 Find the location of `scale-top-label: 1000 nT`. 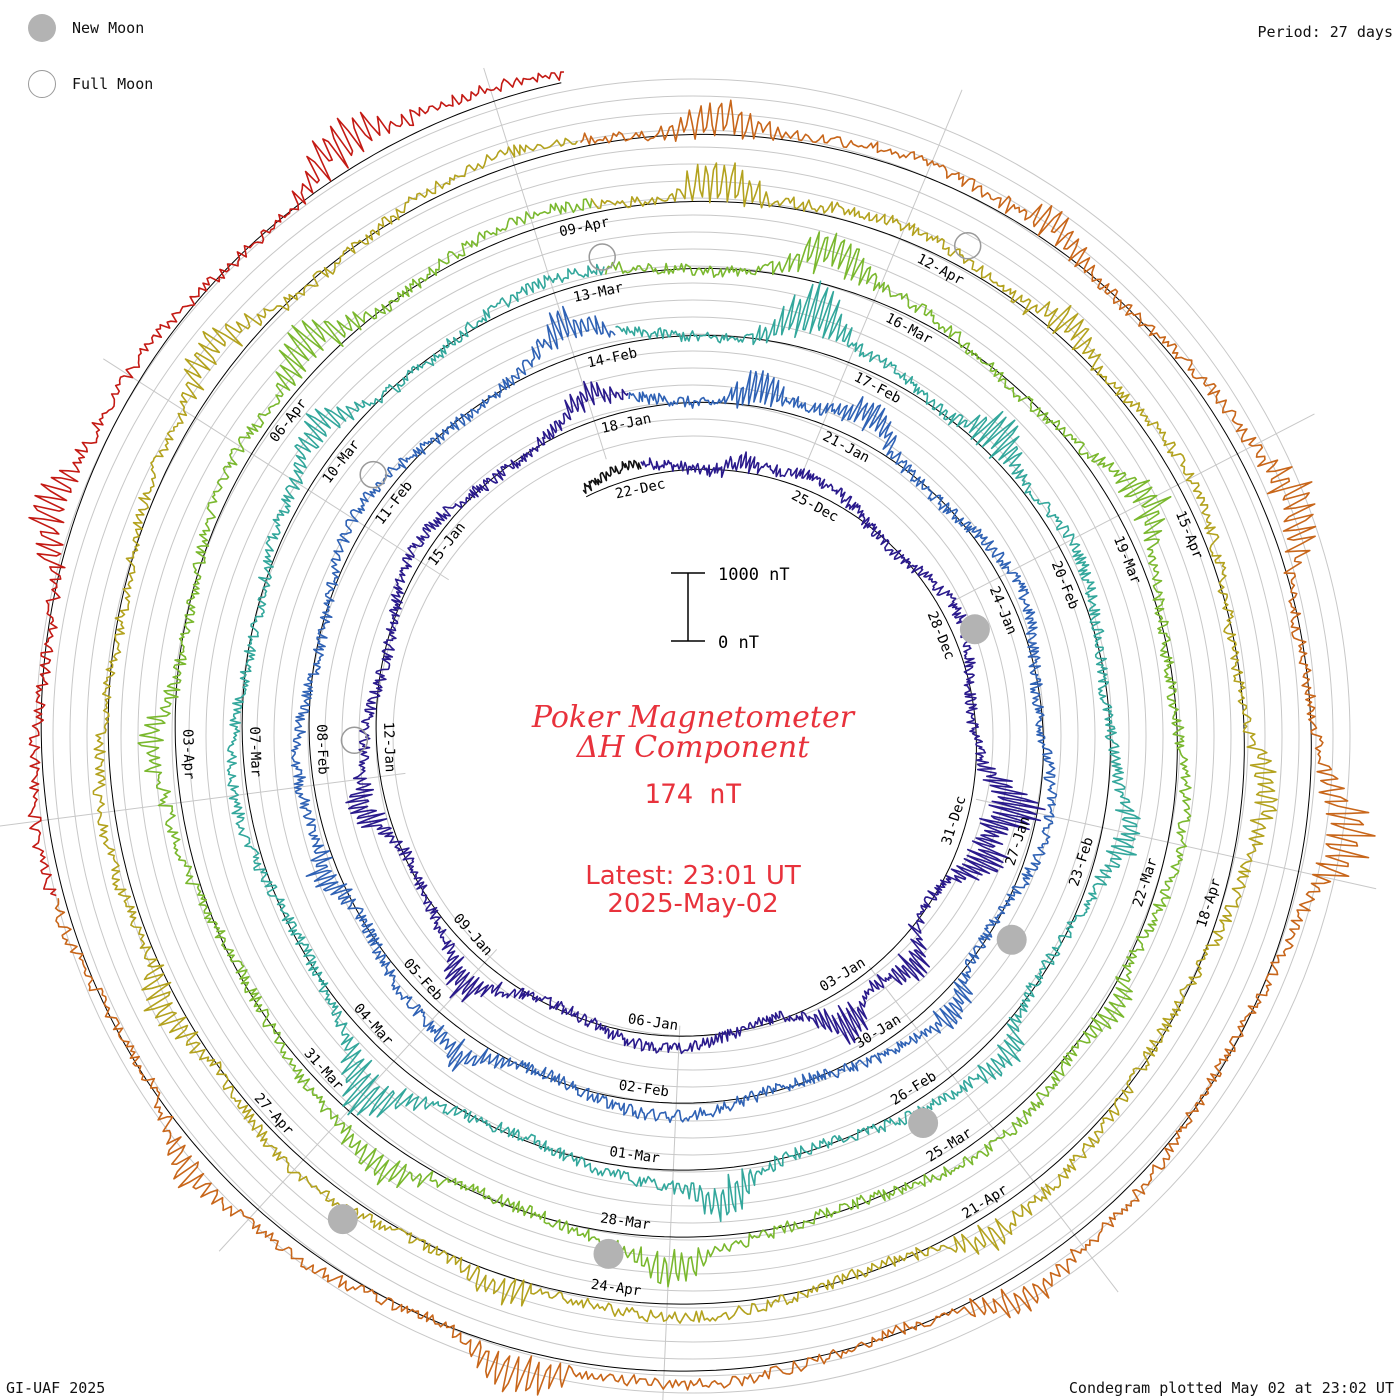

scale-top-label: 1000 nT is located at coordinates (754, 575).